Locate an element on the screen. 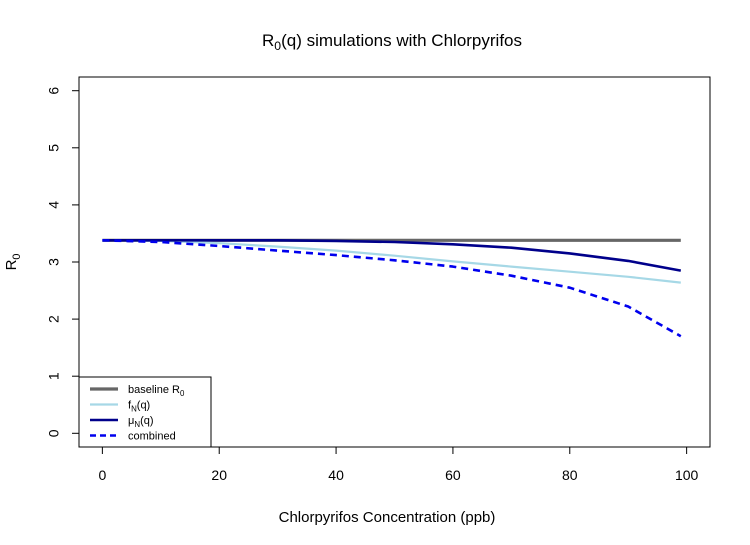 The width and height of the screenshot is (750, 545). x-tick-label: 0 is located at coordinates (102, 475).